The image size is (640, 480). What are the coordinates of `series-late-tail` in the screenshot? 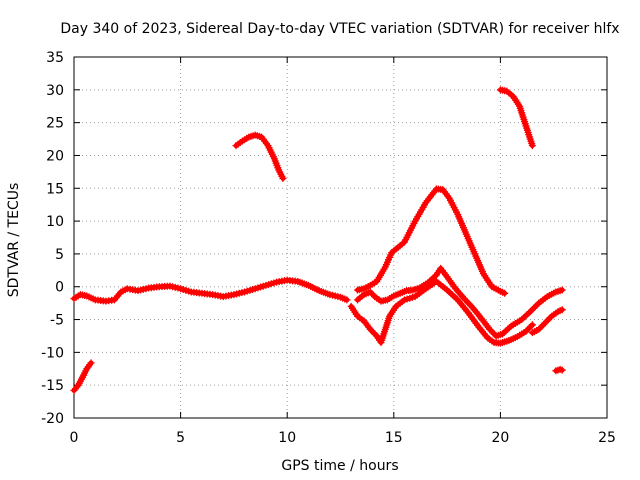 It's located at (547, 321).